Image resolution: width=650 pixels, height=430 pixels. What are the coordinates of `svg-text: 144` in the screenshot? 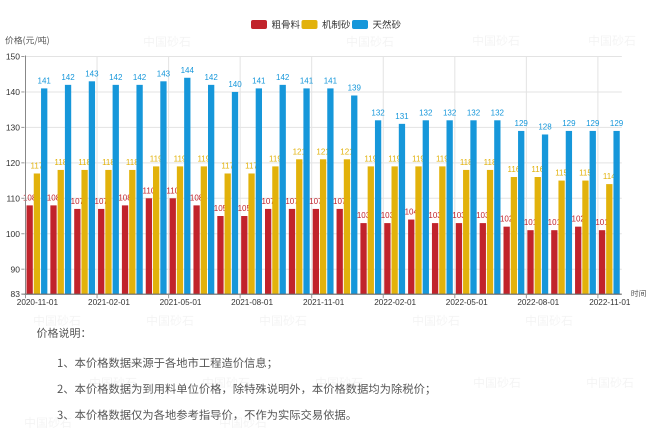 It's located at (188, 70).